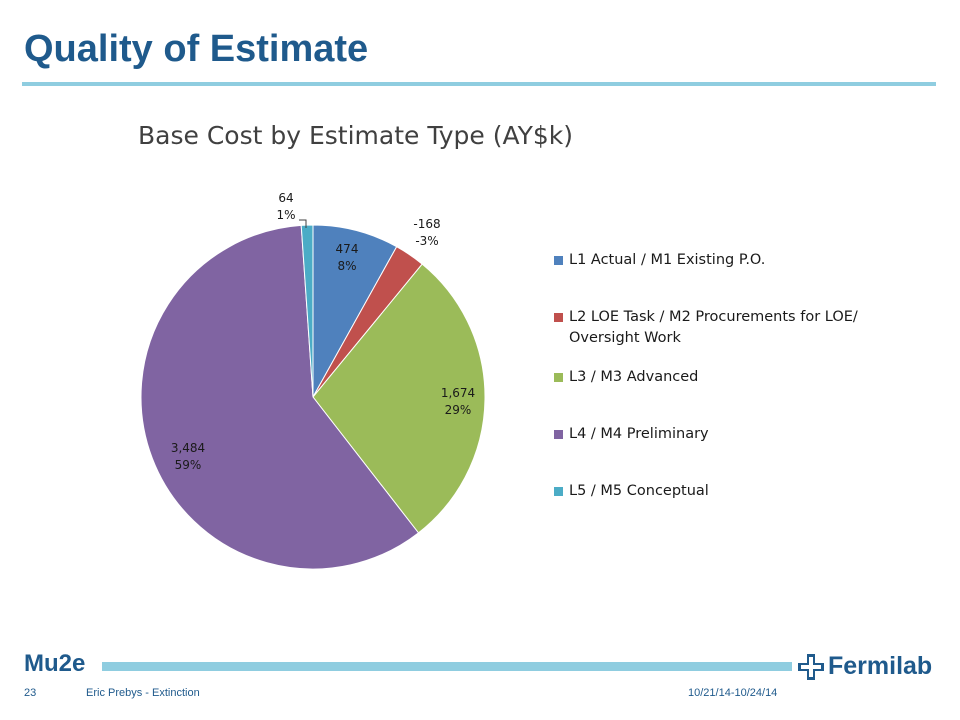 This screenshot has width=960, height=720. Describe the element at coordinates (285, 215) in the screenshot. I see `data-label-percent-l5: 1%` at that location.